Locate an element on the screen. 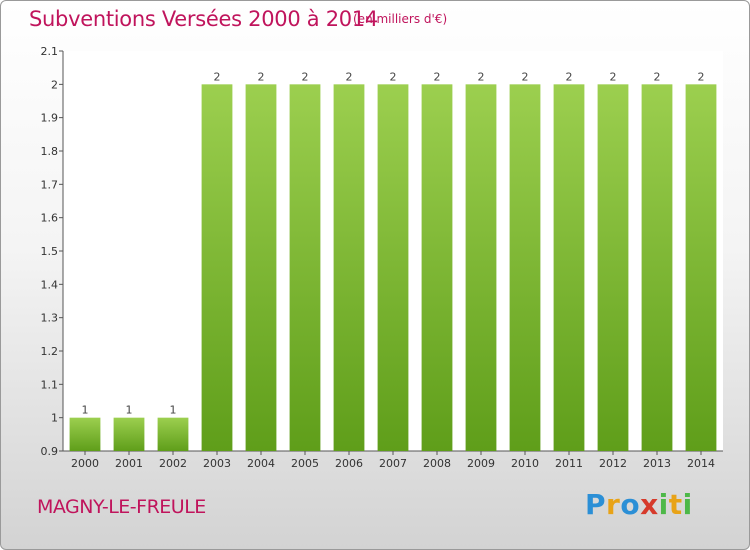  x-tick-label: 2008 is located at coordinates (437, 463).